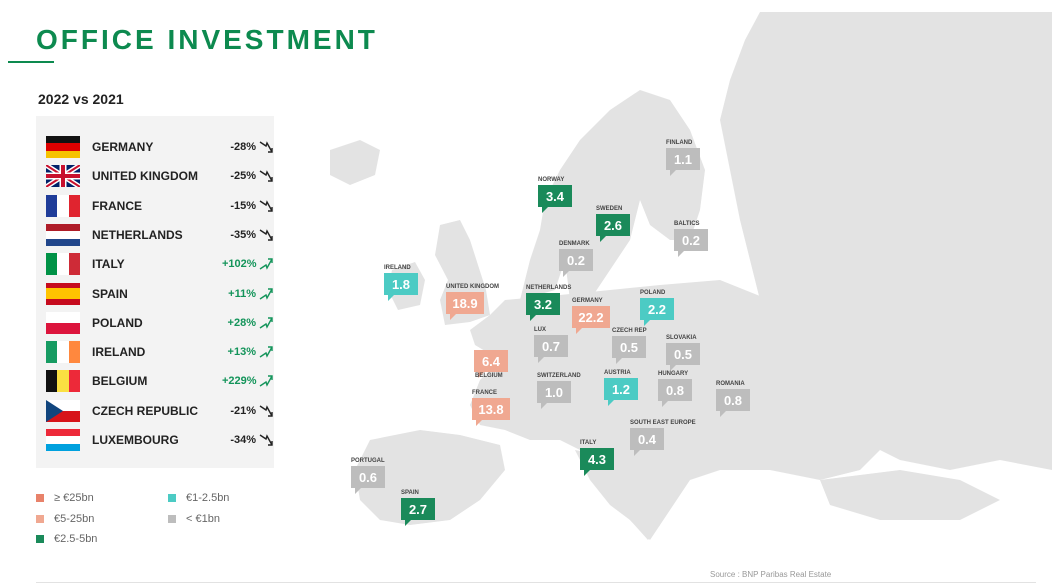  Describe the element at coordinates (65, 519) in the screenshot. I see `legend-item: €5-25bn` at that location.